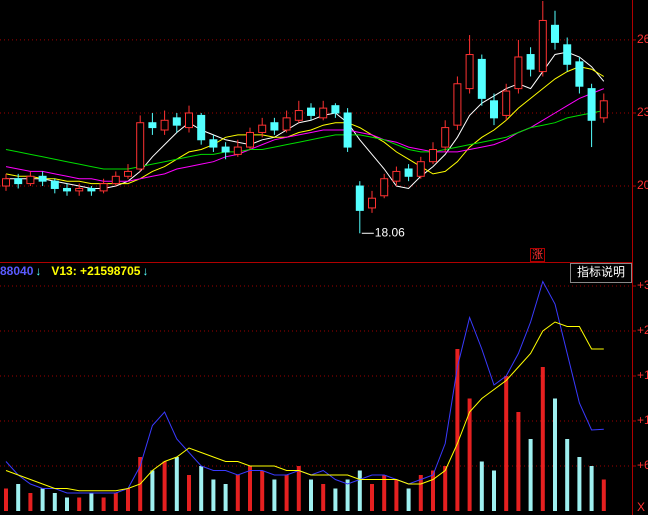 The width and height of the screenshot is (648, 515). Describe the element at coordinates (642, 185) in the screenshot. I see `y-tick-label: 20` at that location.